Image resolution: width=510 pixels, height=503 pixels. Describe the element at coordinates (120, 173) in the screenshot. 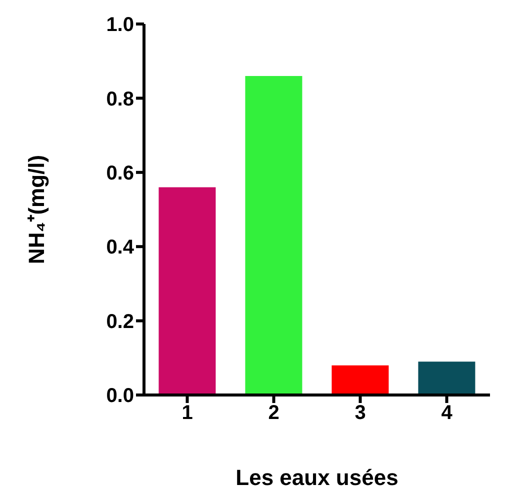

I see `y-tick-label: 0.6` at that location.